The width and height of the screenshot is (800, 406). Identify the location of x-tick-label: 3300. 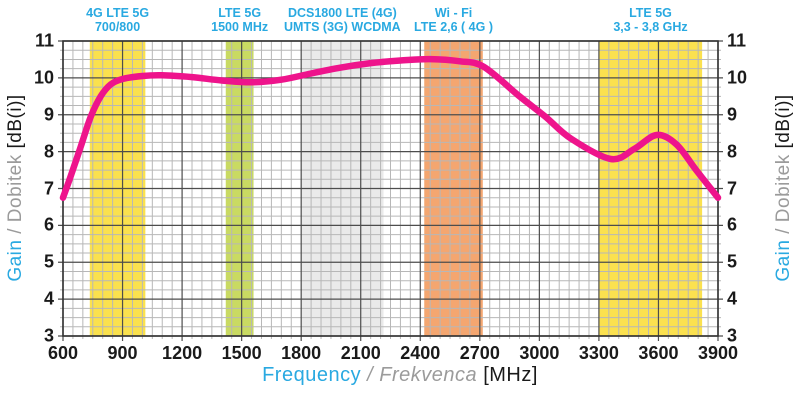
(598, 353).